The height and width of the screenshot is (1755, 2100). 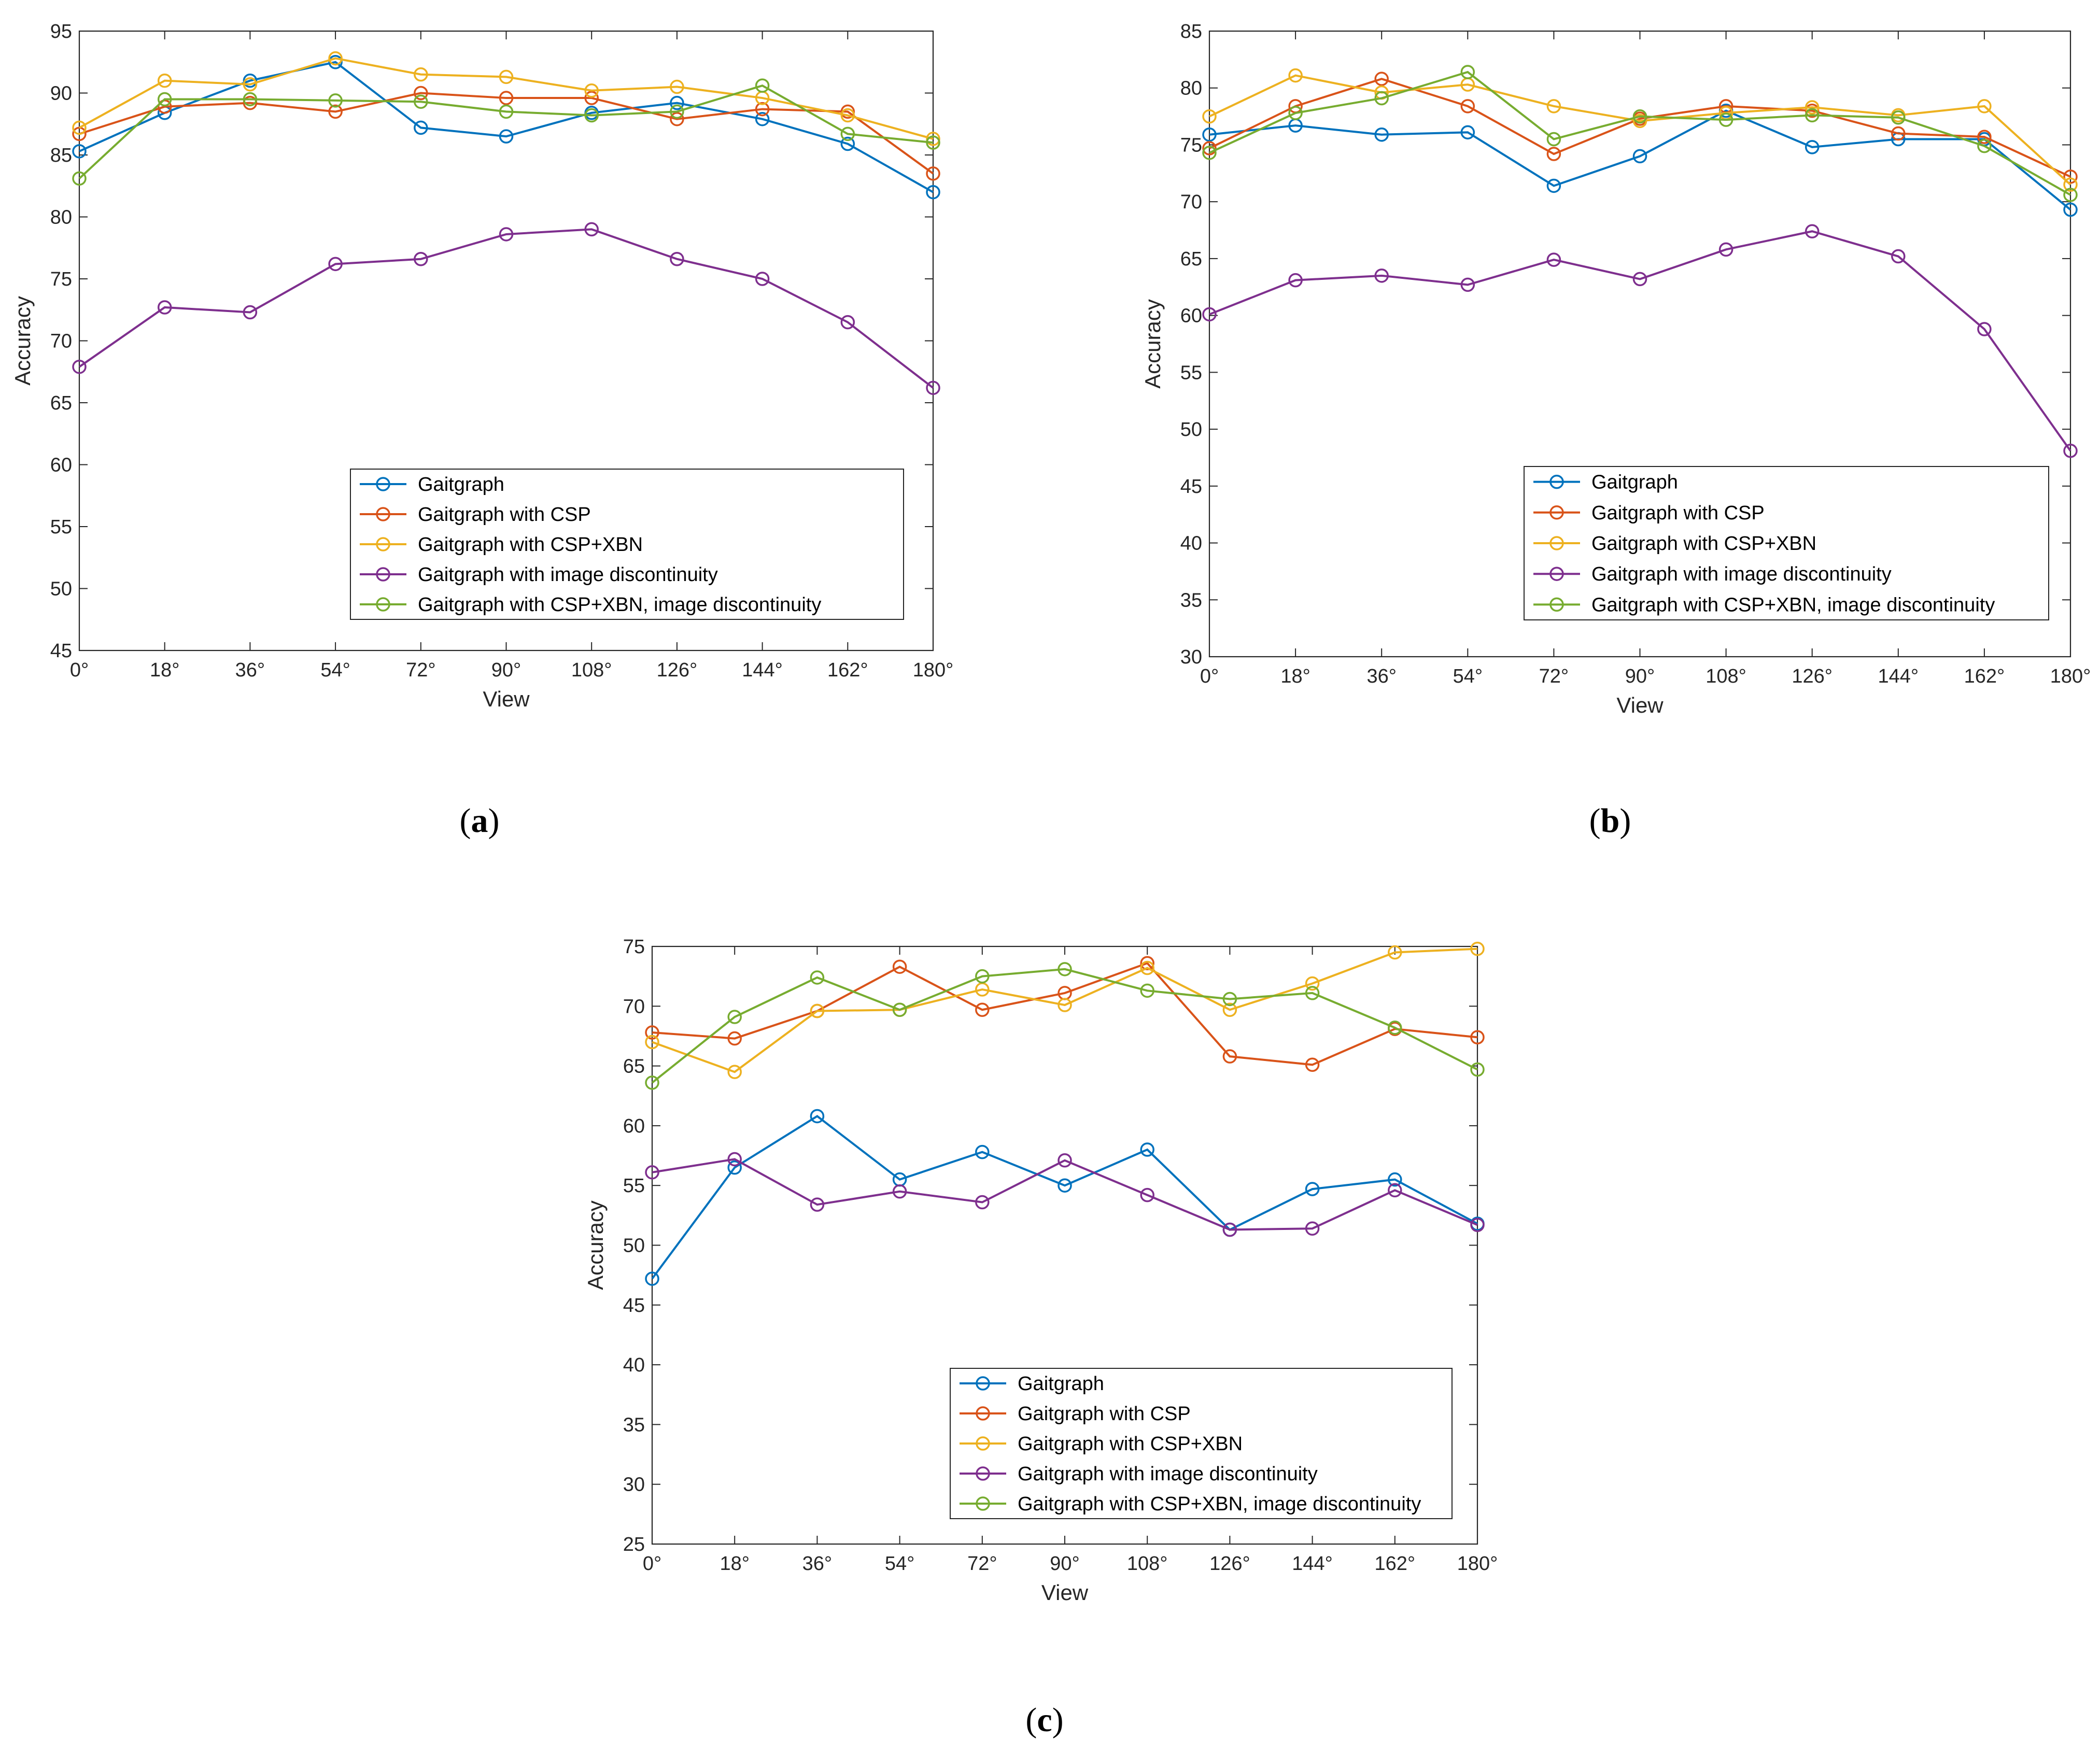 What do you see at coordinates (420, 670) in the screenshot?
I see `x-tick-label: 72°` at bounding box center [420, 670].